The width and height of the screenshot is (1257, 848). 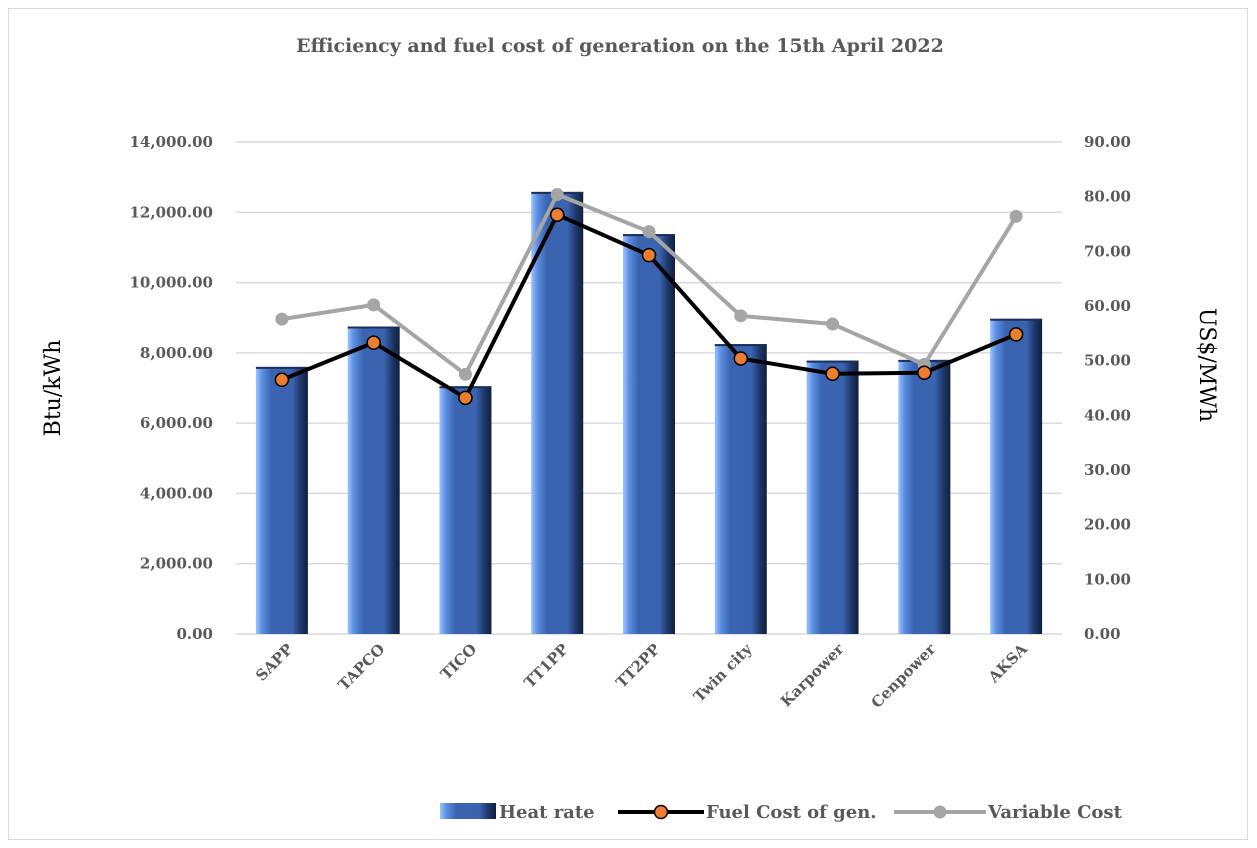 What do you see at coordinates (1206, 365) in the screenshot?
I see `y-right-axis-title: US$/MWh` at bounding box center [1206, 365].